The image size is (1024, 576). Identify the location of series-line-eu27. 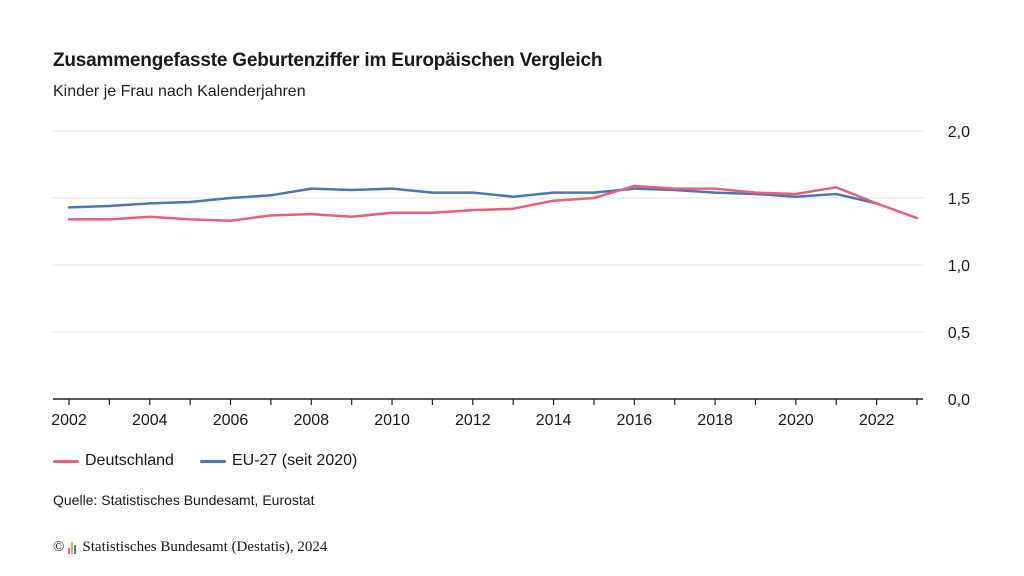
(472, 198).